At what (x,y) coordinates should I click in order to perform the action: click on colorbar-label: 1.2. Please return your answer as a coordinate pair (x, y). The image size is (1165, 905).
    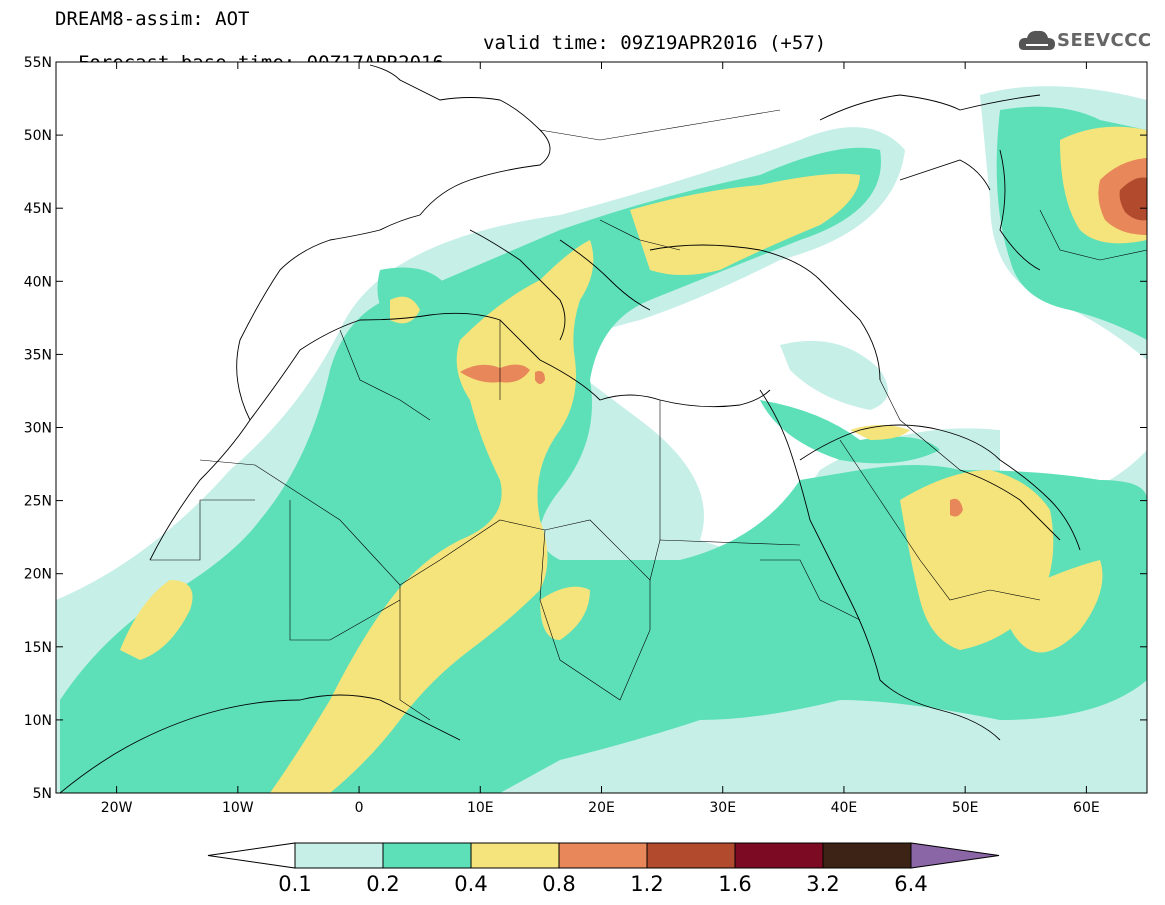
    Looking at the image, I should click on (646, 884).